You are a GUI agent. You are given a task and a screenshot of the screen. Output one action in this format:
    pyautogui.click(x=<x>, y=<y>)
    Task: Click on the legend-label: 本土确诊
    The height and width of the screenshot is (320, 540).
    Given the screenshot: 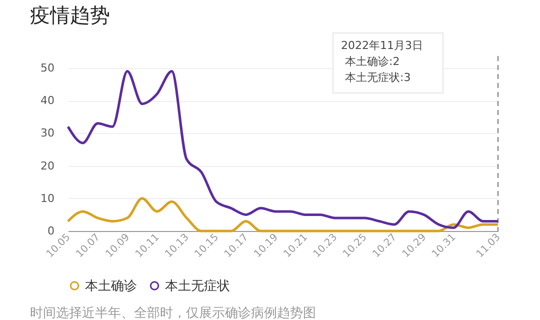 What is the action you would take?
    pyautogui.click(x=111, y=286)
    